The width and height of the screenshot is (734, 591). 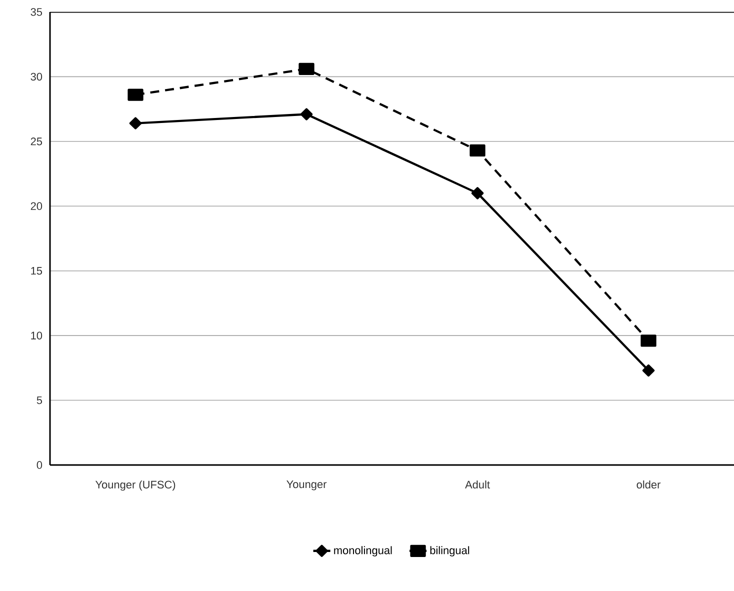 What do you see at coordinates (648, 484) in the screenshot?
I see `x-tick-label: older` at bounding box center [648, 484].